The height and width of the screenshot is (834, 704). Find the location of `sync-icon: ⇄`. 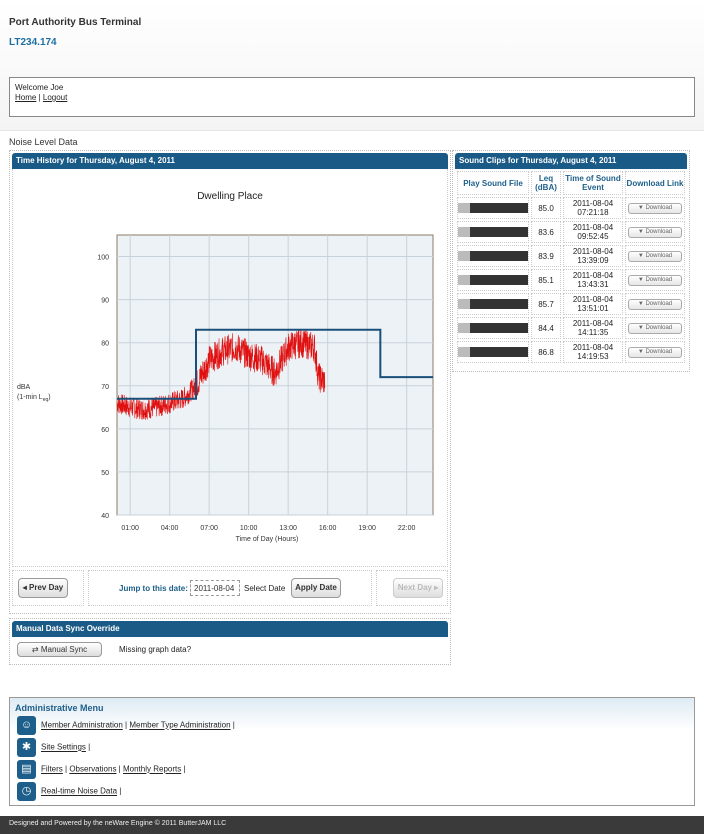

sync-icon: ⇄ is located at coordinates (36, 649).